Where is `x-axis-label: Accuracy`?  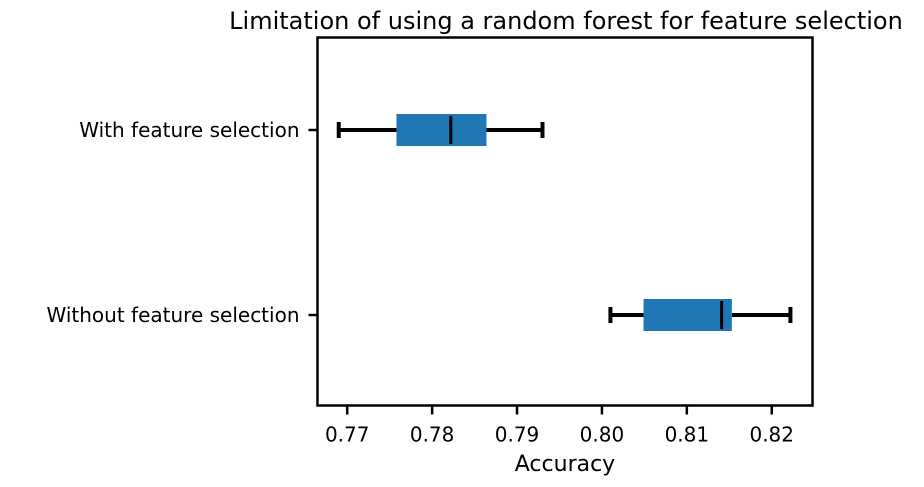
x-axis-label: Accuracy is located at coordinates (565, 464).